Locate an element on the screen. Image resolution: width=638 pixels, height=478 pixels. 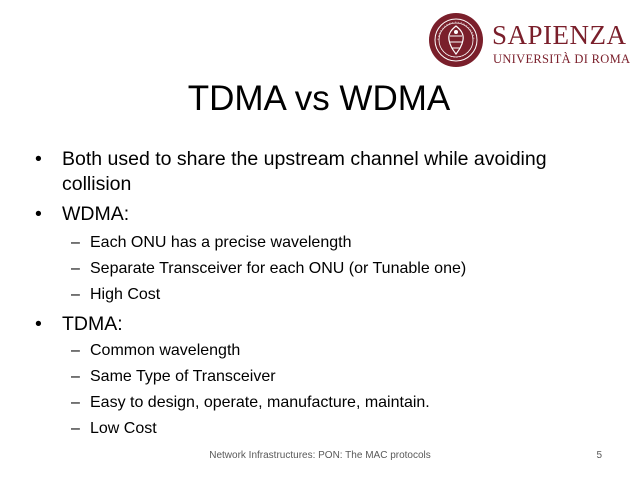
sub-bullet-text: Same Type of Transceiver is located at coordinates (183, 376).